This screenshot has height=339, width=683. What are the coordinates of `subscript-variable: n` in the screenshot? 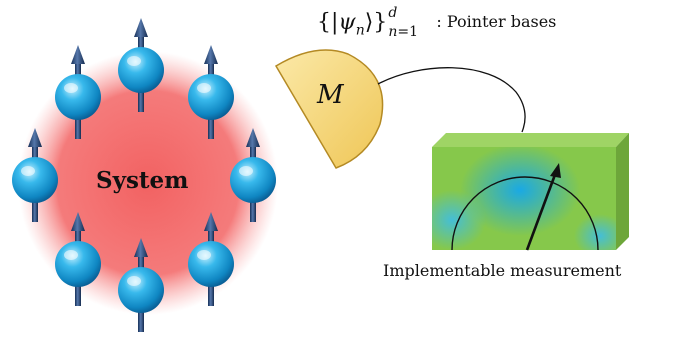 It's located at (393, 32).